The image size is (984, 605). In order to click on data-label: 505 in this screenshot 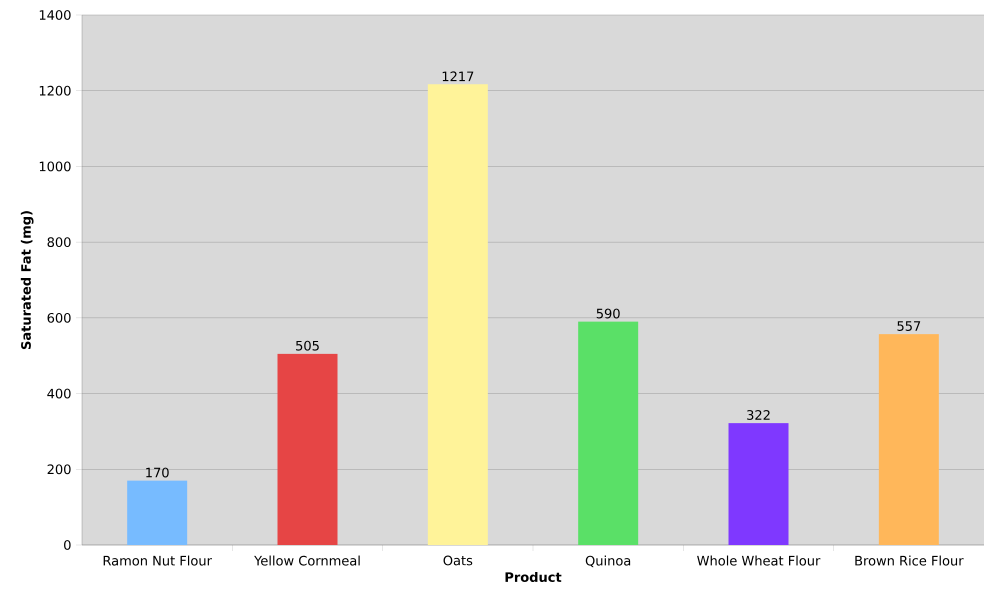, I will do `click(307, 345)`.